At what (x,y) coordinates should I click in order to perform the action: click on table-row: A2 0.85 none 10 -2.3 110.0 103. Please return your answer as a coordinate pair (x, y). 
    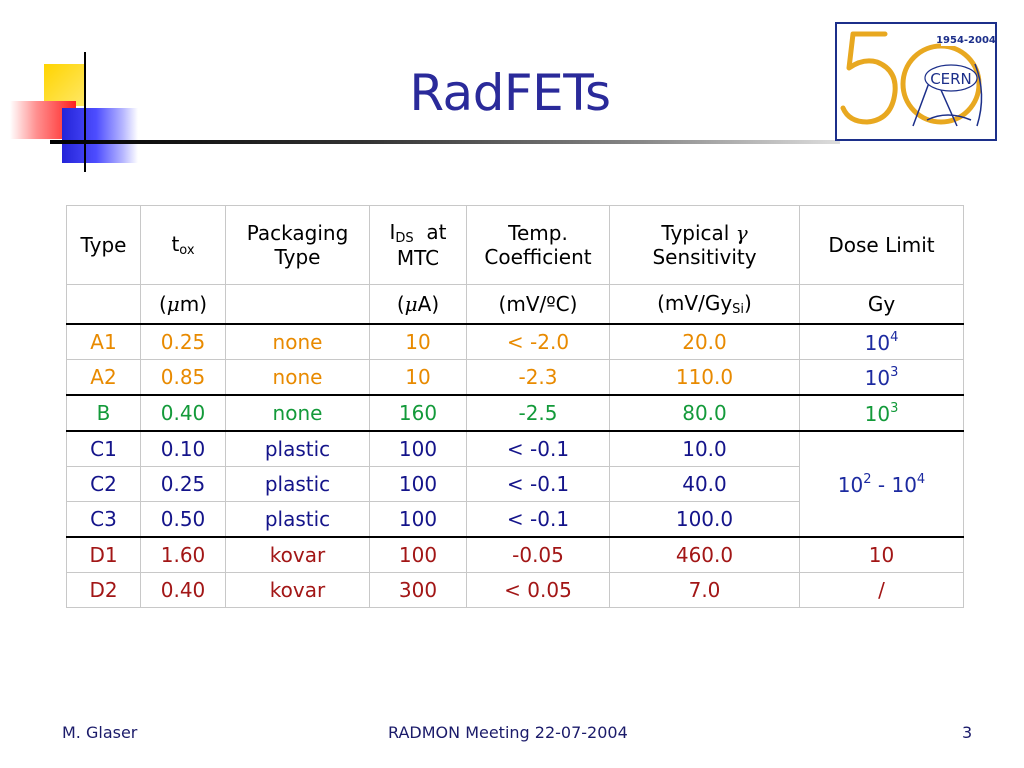
    Looking at the image, I should click on (515, 377).